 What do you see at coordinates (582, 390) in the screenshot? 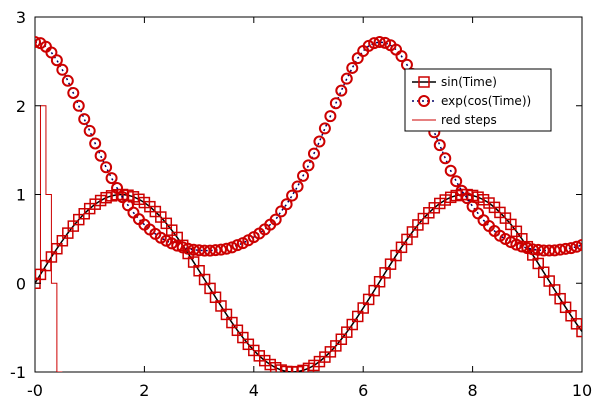
I see `x-tick-label: 10` at bounding box center [582, 390].